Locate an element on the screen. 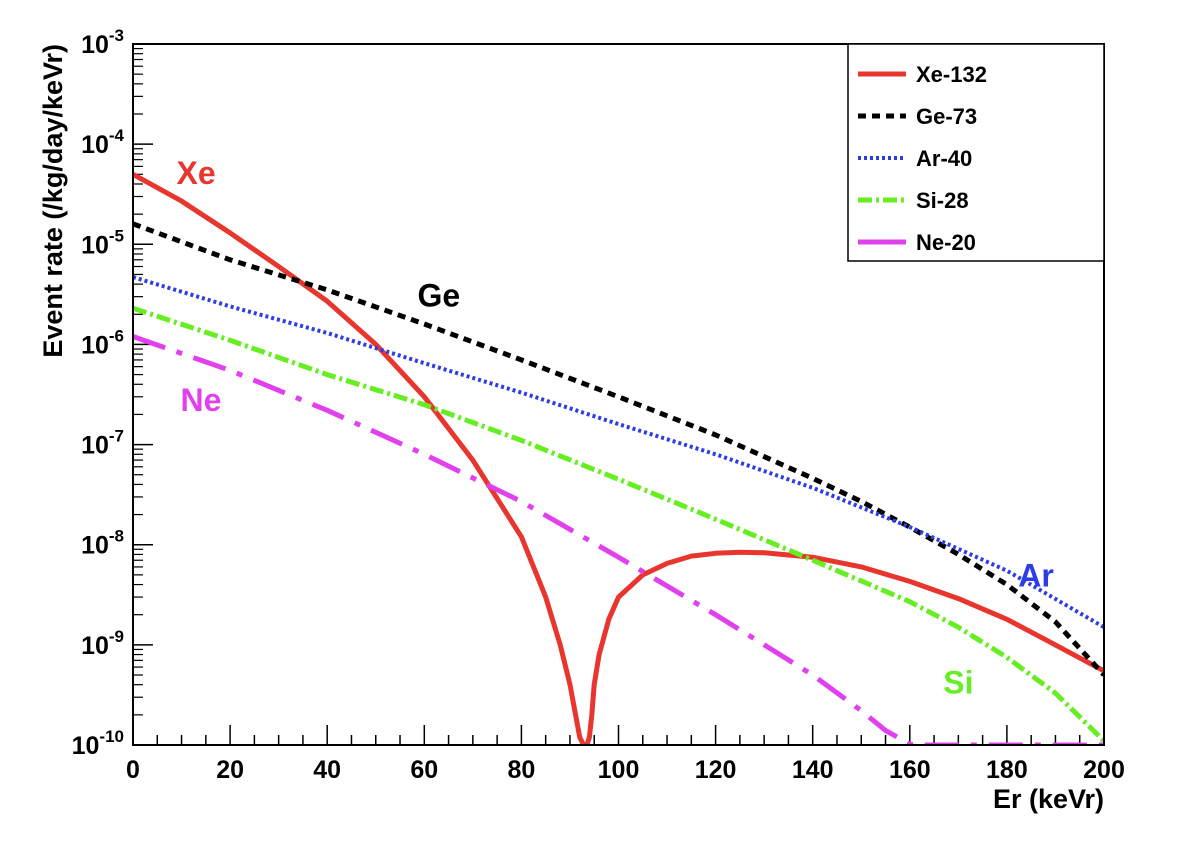 The width and height of the screenshot is (1194, 862). legend-label-si-28: Si-28 is located at coordinates (942, 200).